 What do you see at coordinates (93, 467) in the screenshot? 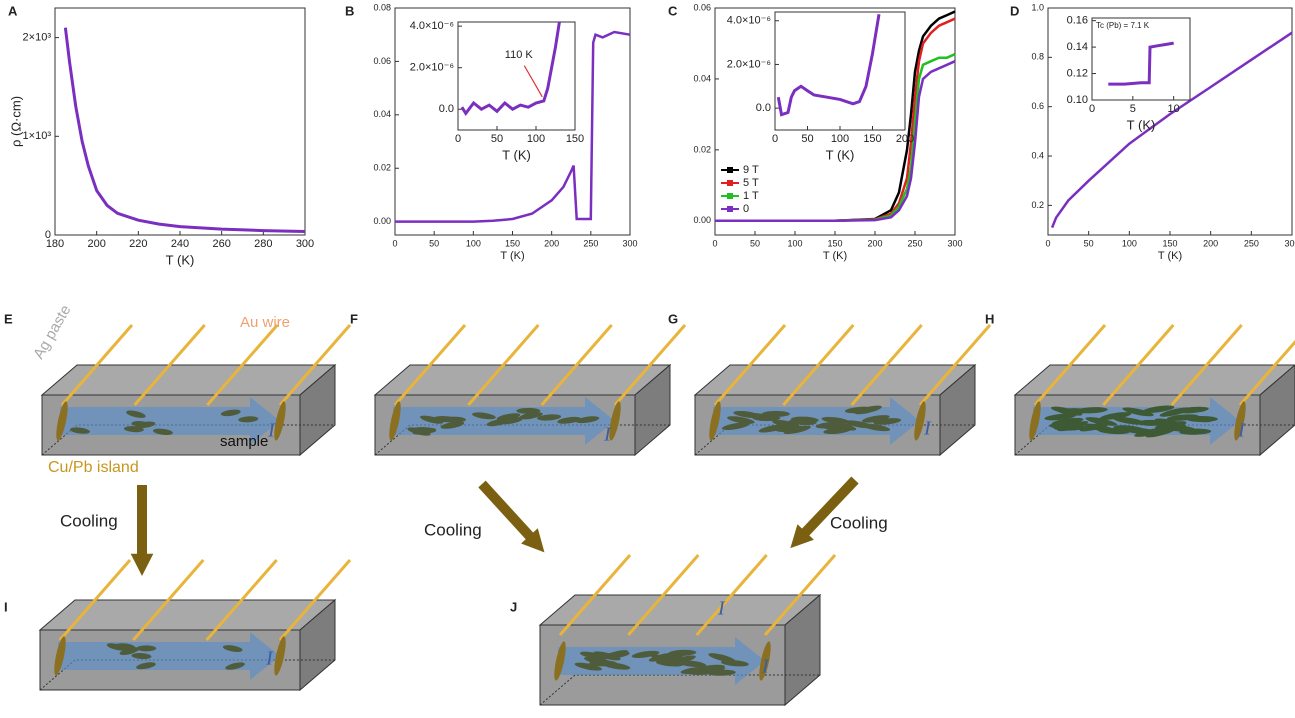
I see `island-label: Cu/Pb island` at bounding box center [93, 467].